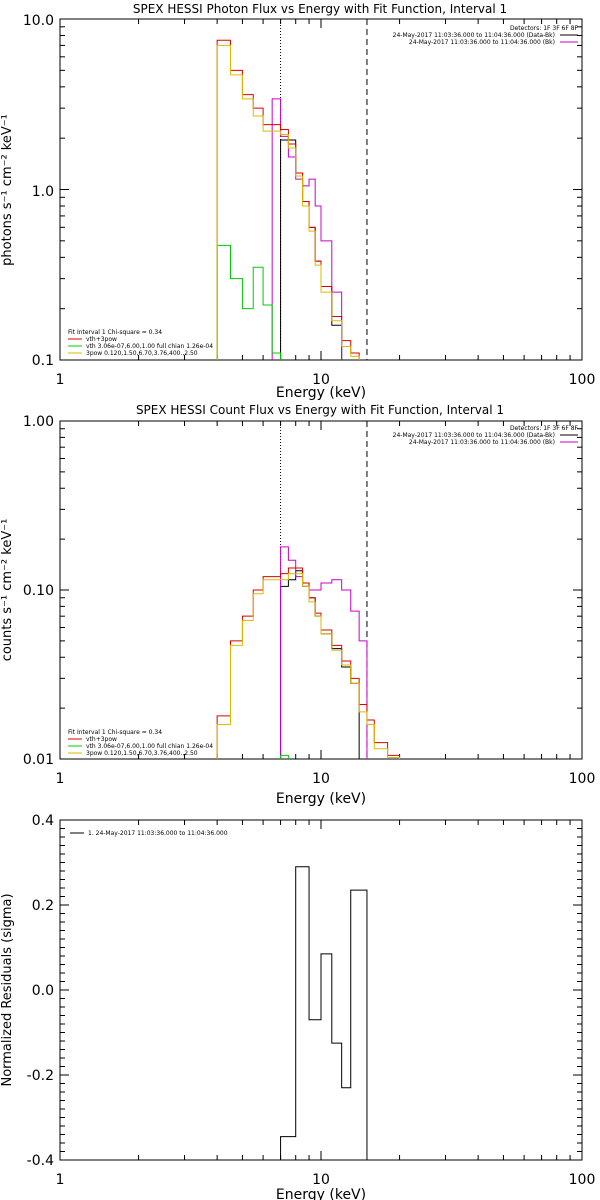 The height and width of the screenshot is (1200, 600). I want to click on count-flux-y-axis-label: counts s⁻¹ cm⁻² keV⁻¹, so click(7, 590).